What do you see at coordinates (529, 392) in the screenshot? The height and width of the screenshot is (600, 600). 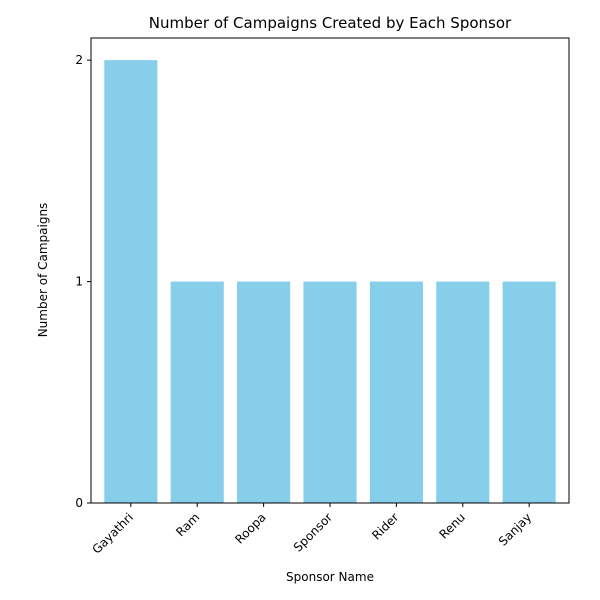 I see `bar-sanjay` at bounding box center [529, 392].